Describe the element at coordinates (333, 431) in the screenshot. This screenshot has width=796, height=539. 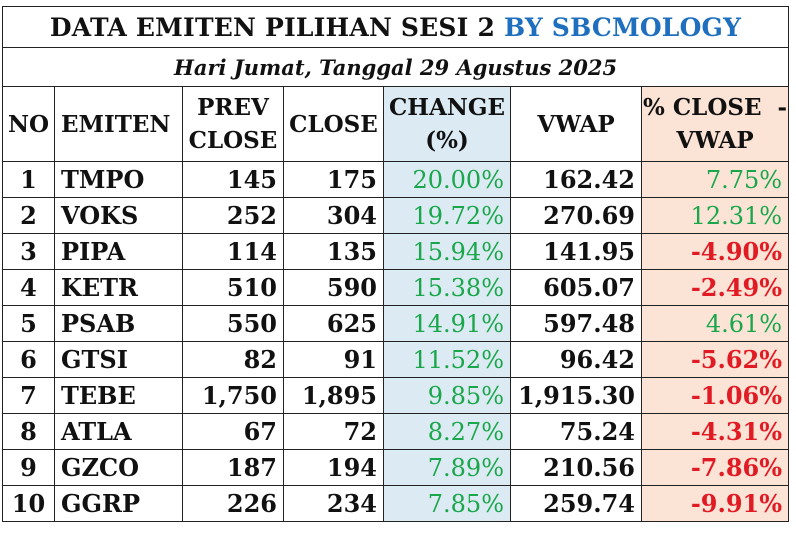
I see `cell-close: 72` at that location.